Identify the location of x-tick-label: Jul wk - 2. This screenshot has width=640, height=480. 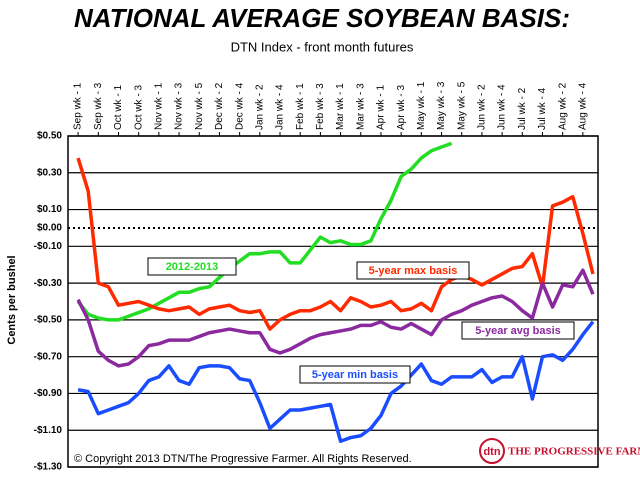
(522, 108).